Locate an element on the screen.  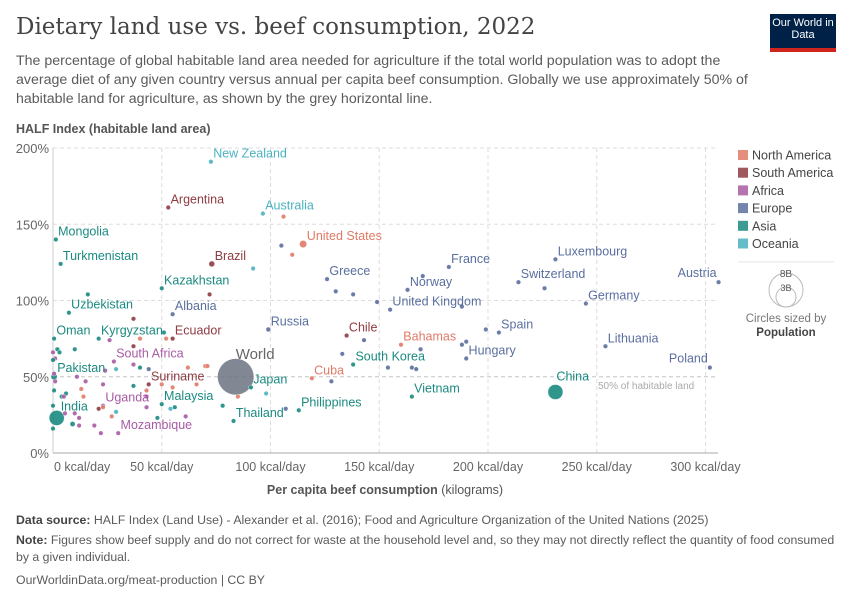
data-point-thailand is located at coordinates (234, 421).